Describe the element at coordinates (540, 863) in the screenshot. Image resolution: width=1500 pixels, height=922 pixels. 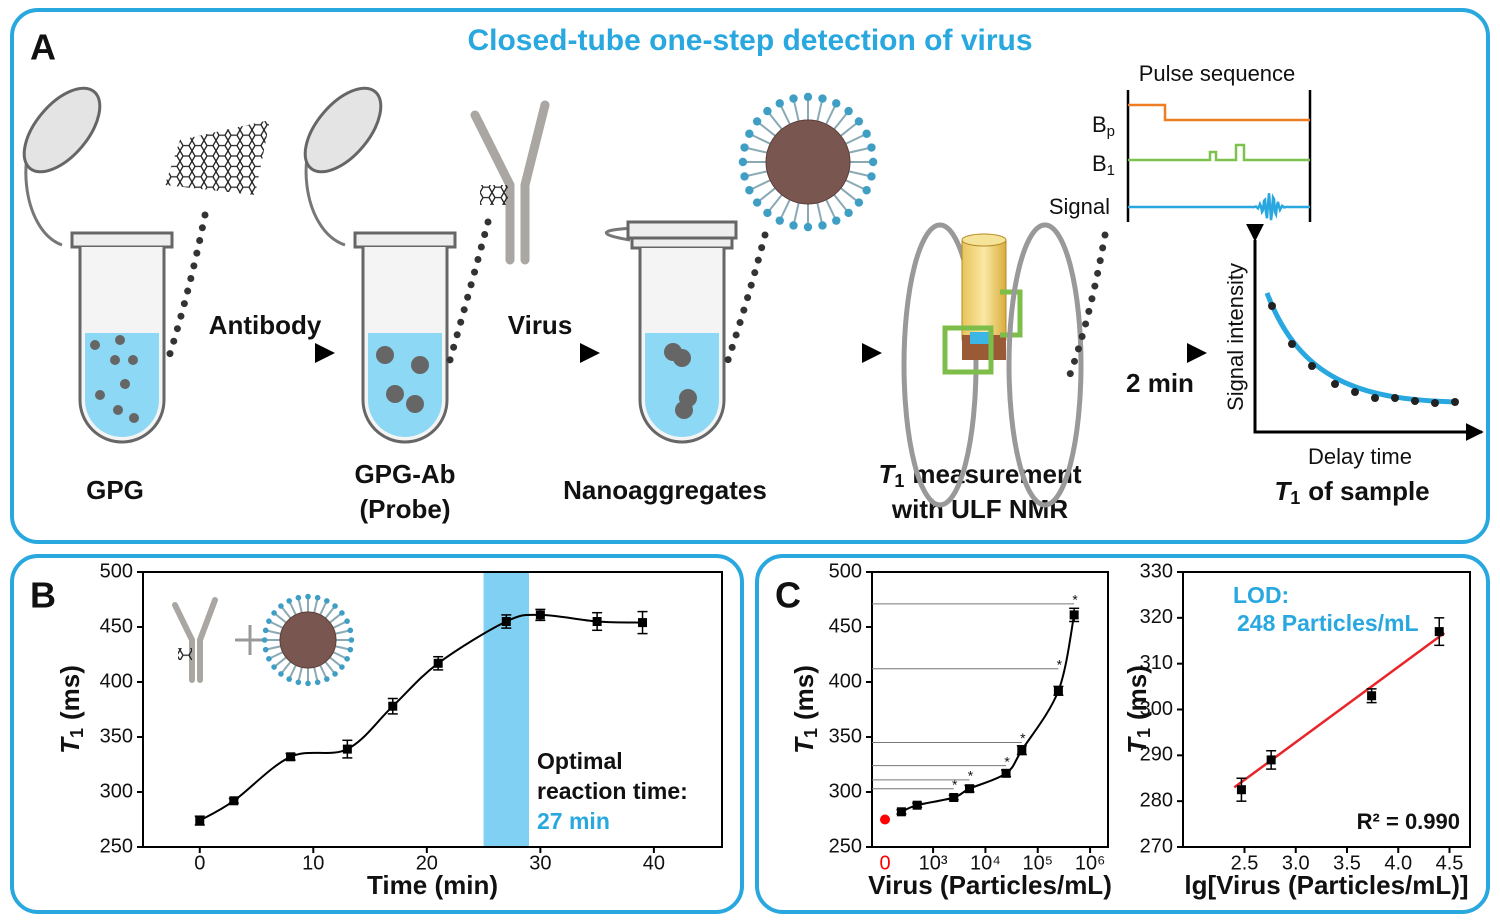
I see `x-tick-label: 30` at that location.